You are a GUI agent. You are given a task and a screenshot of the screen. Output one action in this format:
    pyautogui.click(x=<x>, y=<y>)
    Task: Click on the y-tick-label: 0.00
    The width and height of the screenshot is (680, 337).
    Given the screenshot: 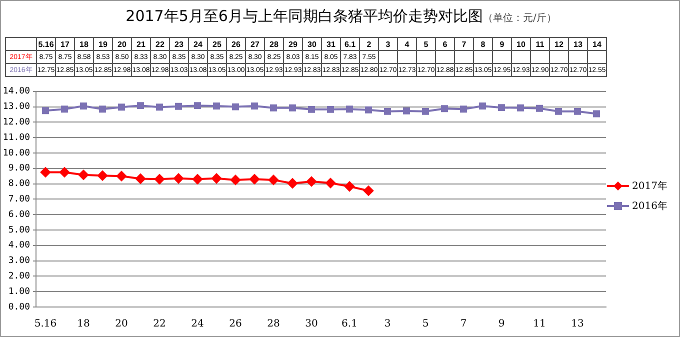 What is the action you would take?
    pyautogui.click(x=19, y=307)
    